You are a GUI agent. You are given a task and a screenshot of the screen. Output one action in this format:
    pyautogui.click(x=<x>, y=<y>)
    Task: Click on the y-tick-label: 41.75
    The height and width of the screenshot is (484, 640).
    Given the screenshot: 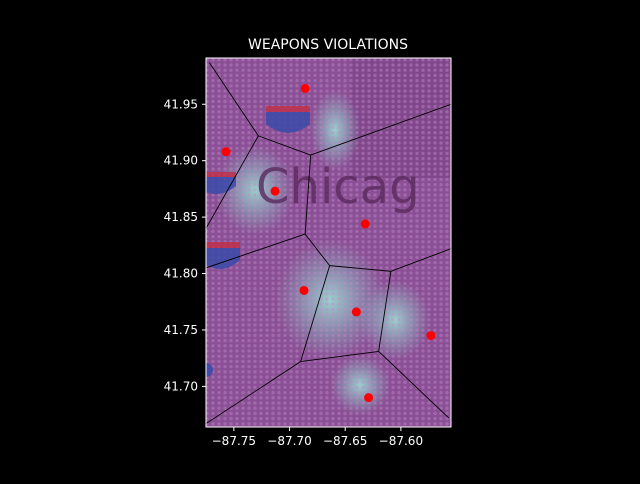 What is the action you would take?
    pyautogui.click(x=181, y=330)
    